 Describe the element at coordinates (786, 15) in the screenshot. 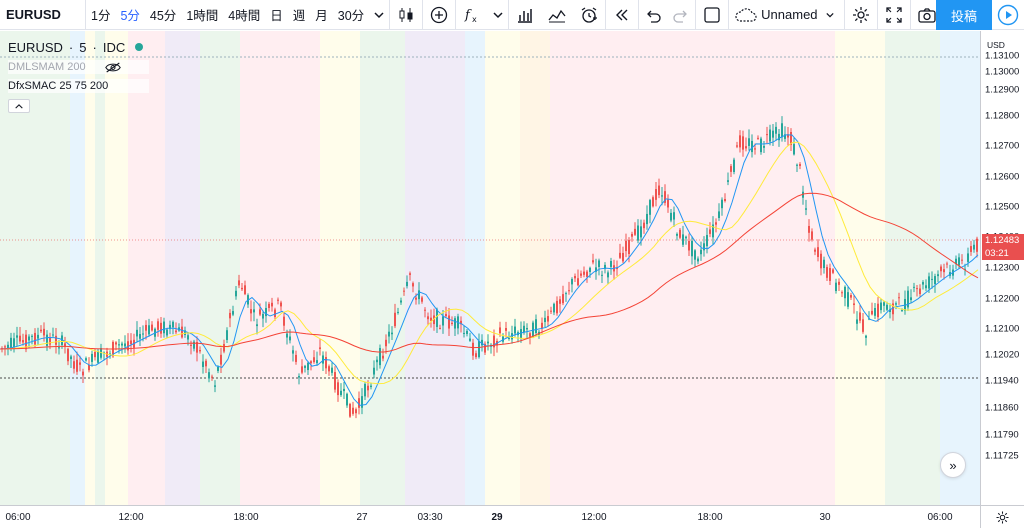

I see `save-layout: Unnamed` at that location.